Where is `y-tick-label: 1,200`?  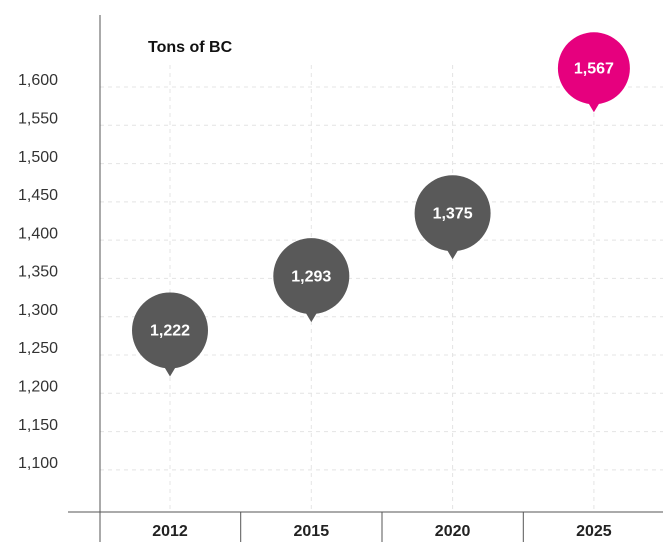
y-tick-label: 1,200 is located at coordinates (38, 387).